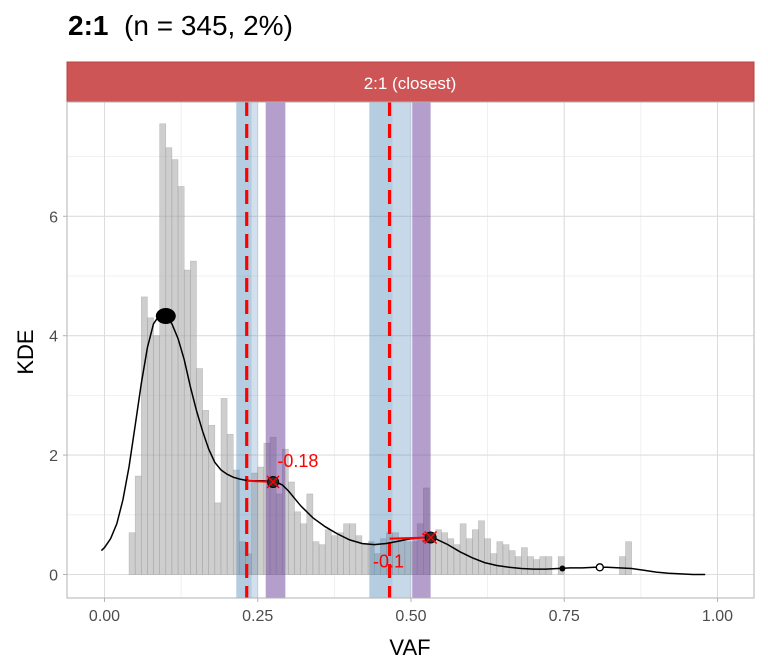 The height and width of the screenshot is (672, 768). What do you see at coordinates (104, 616) in the screenshot?
I see `x-tick-label: 0.00` at bounding box center [104, 616].